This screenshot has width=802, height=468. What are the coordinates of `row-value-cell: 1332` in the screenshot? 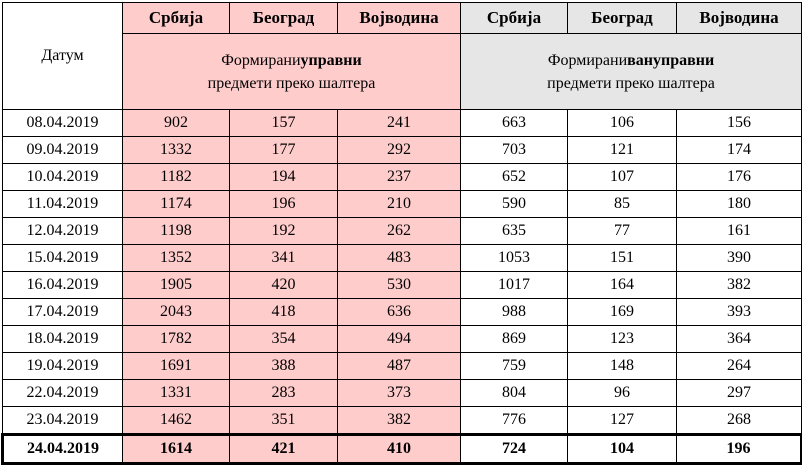 It's located at (176, 150).